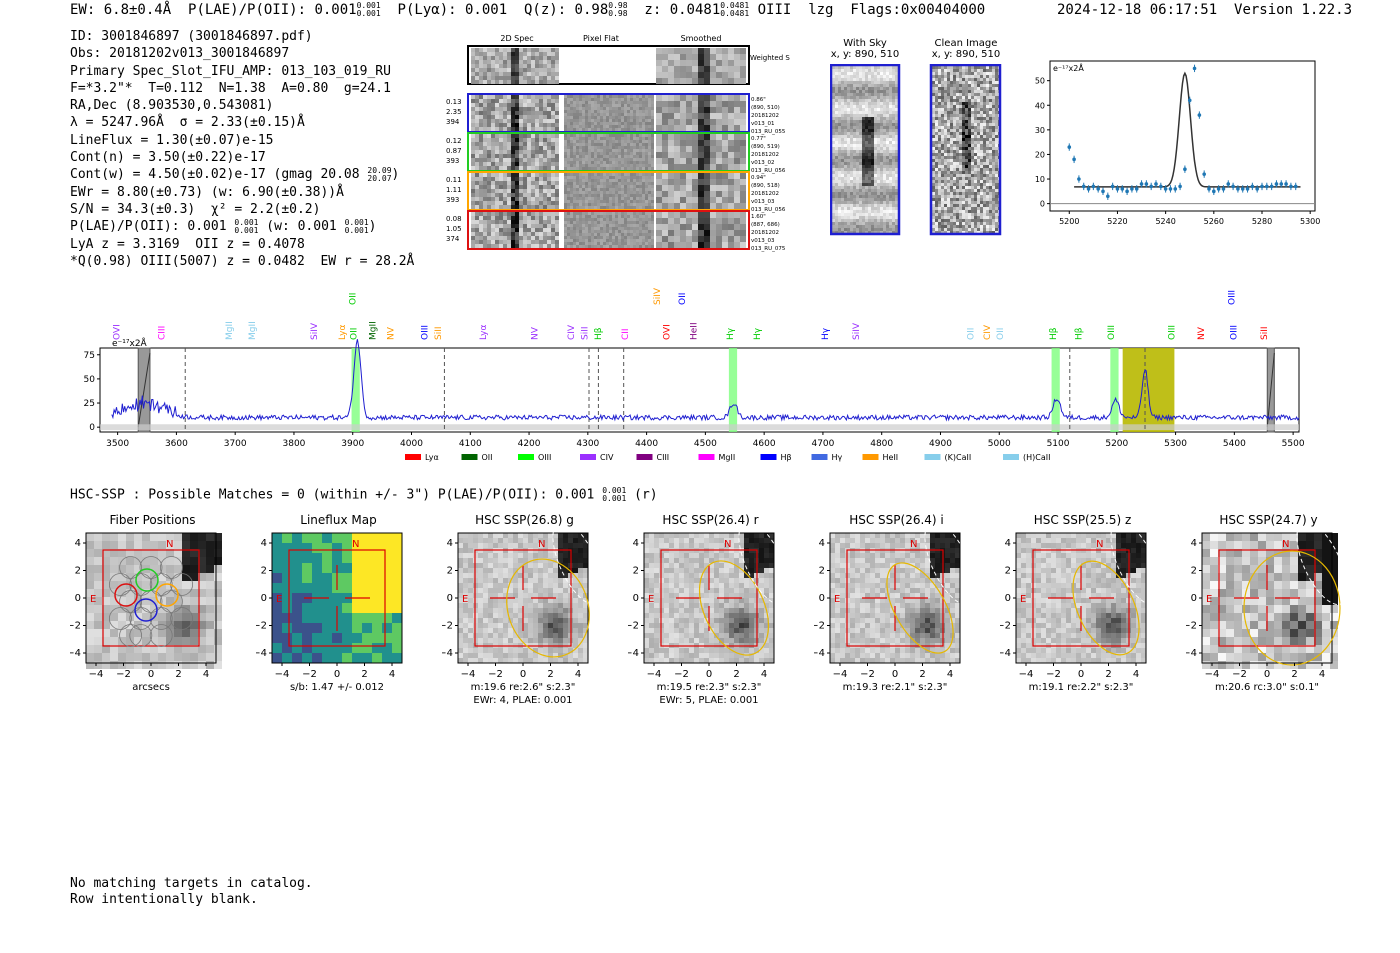 The height and width of the screenshot is (953, 1400). What do you see at coordinates (758, 139) in the screenshot?
I see `cutout-right-label: 0.77"` at bounding box center [758, 139].